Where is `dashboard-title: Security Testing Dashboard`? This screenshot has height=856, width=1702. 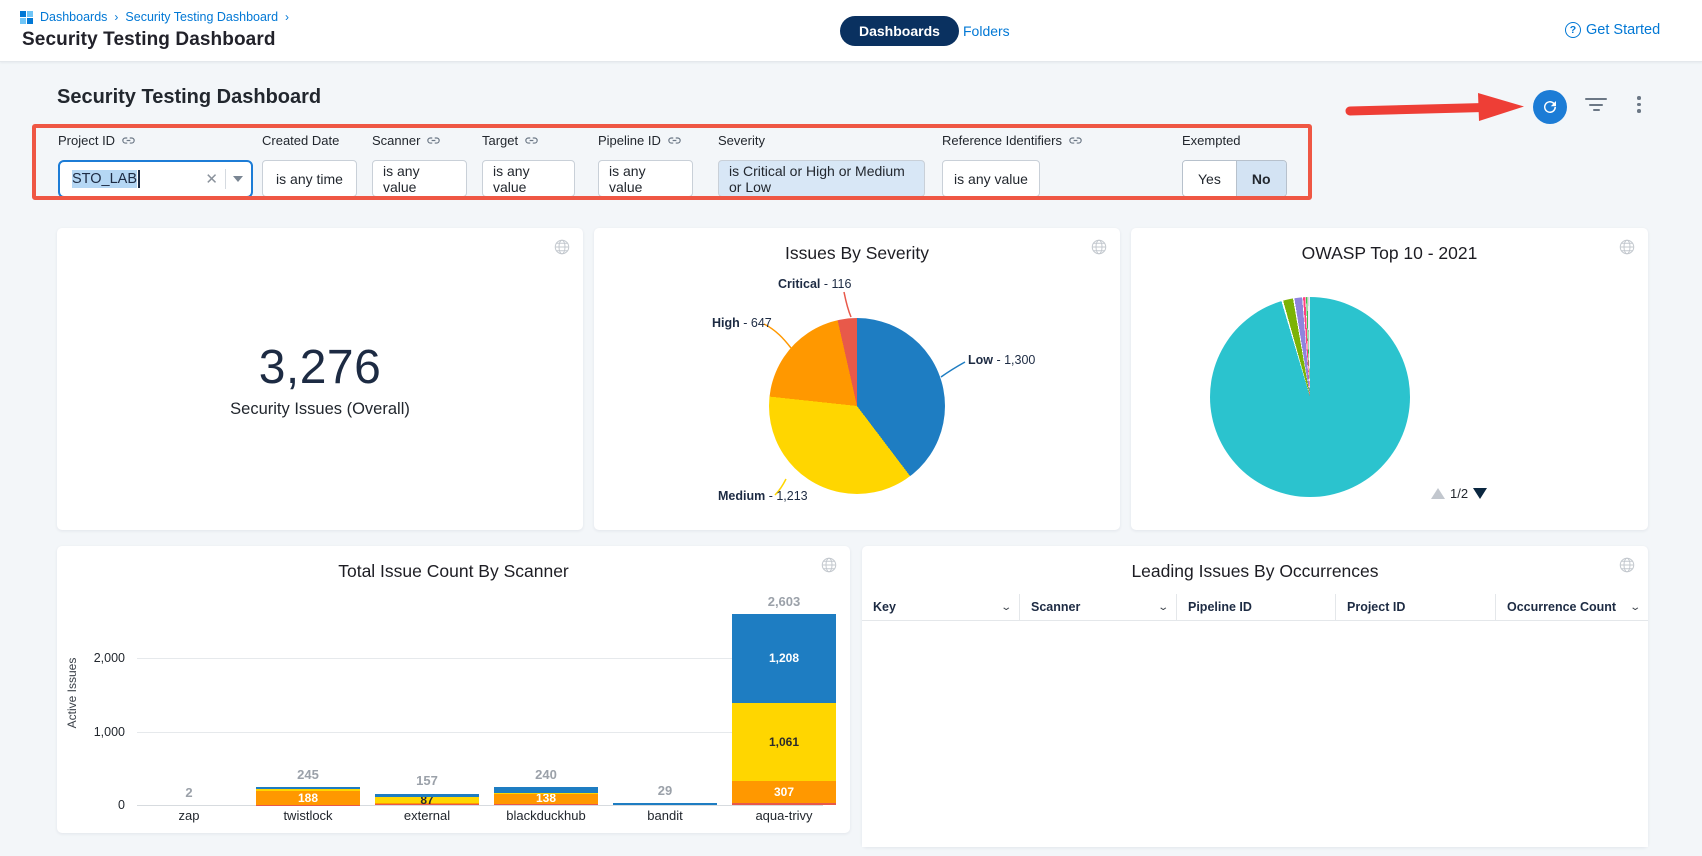
dashboard-title: Security Testing Dashboard is located at coordinates (189, 97).